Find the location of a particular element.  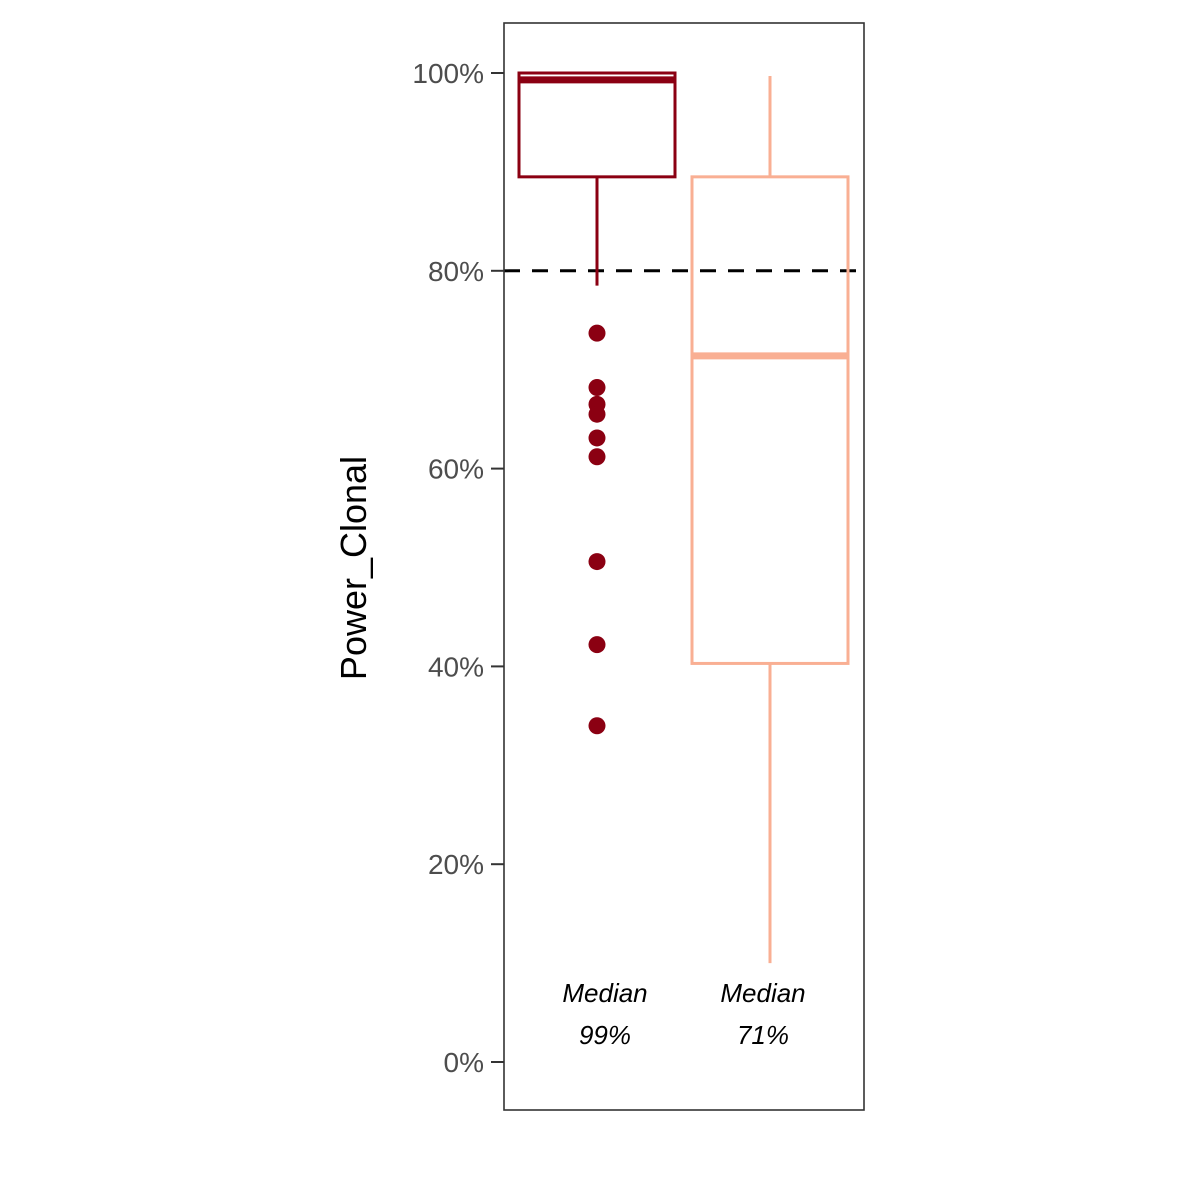

y-axis: 0% 20% 40% 60% 80% 100% is located at coordinates (458, 568).